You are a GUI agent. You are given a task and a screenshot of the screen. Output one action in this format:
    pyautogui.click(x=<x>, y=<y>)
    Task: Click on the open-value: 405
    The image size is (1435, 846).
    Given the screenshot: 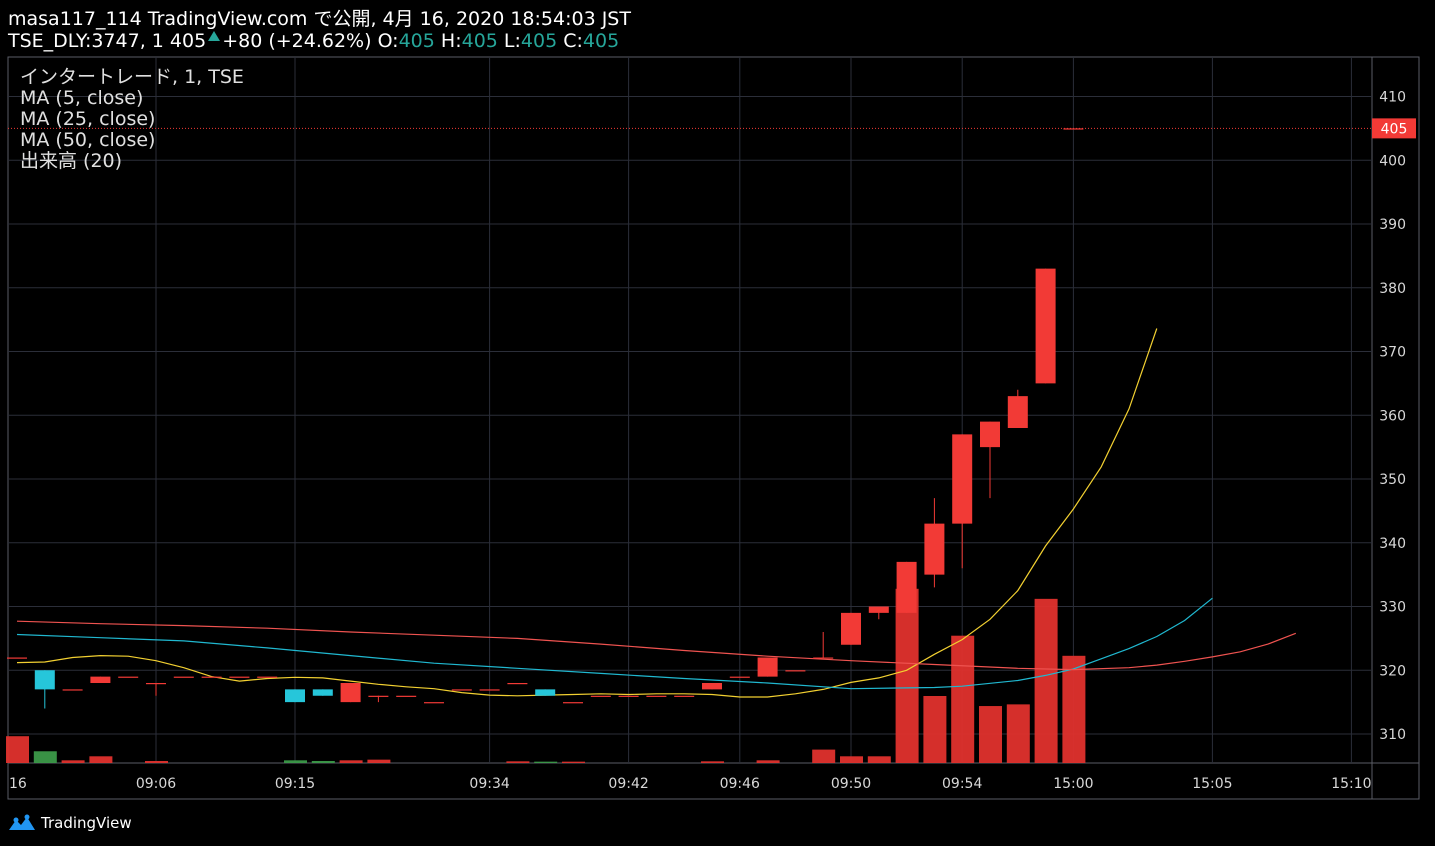 What is the action you would take?
    pyautogui.click(x=416, y=41)
    